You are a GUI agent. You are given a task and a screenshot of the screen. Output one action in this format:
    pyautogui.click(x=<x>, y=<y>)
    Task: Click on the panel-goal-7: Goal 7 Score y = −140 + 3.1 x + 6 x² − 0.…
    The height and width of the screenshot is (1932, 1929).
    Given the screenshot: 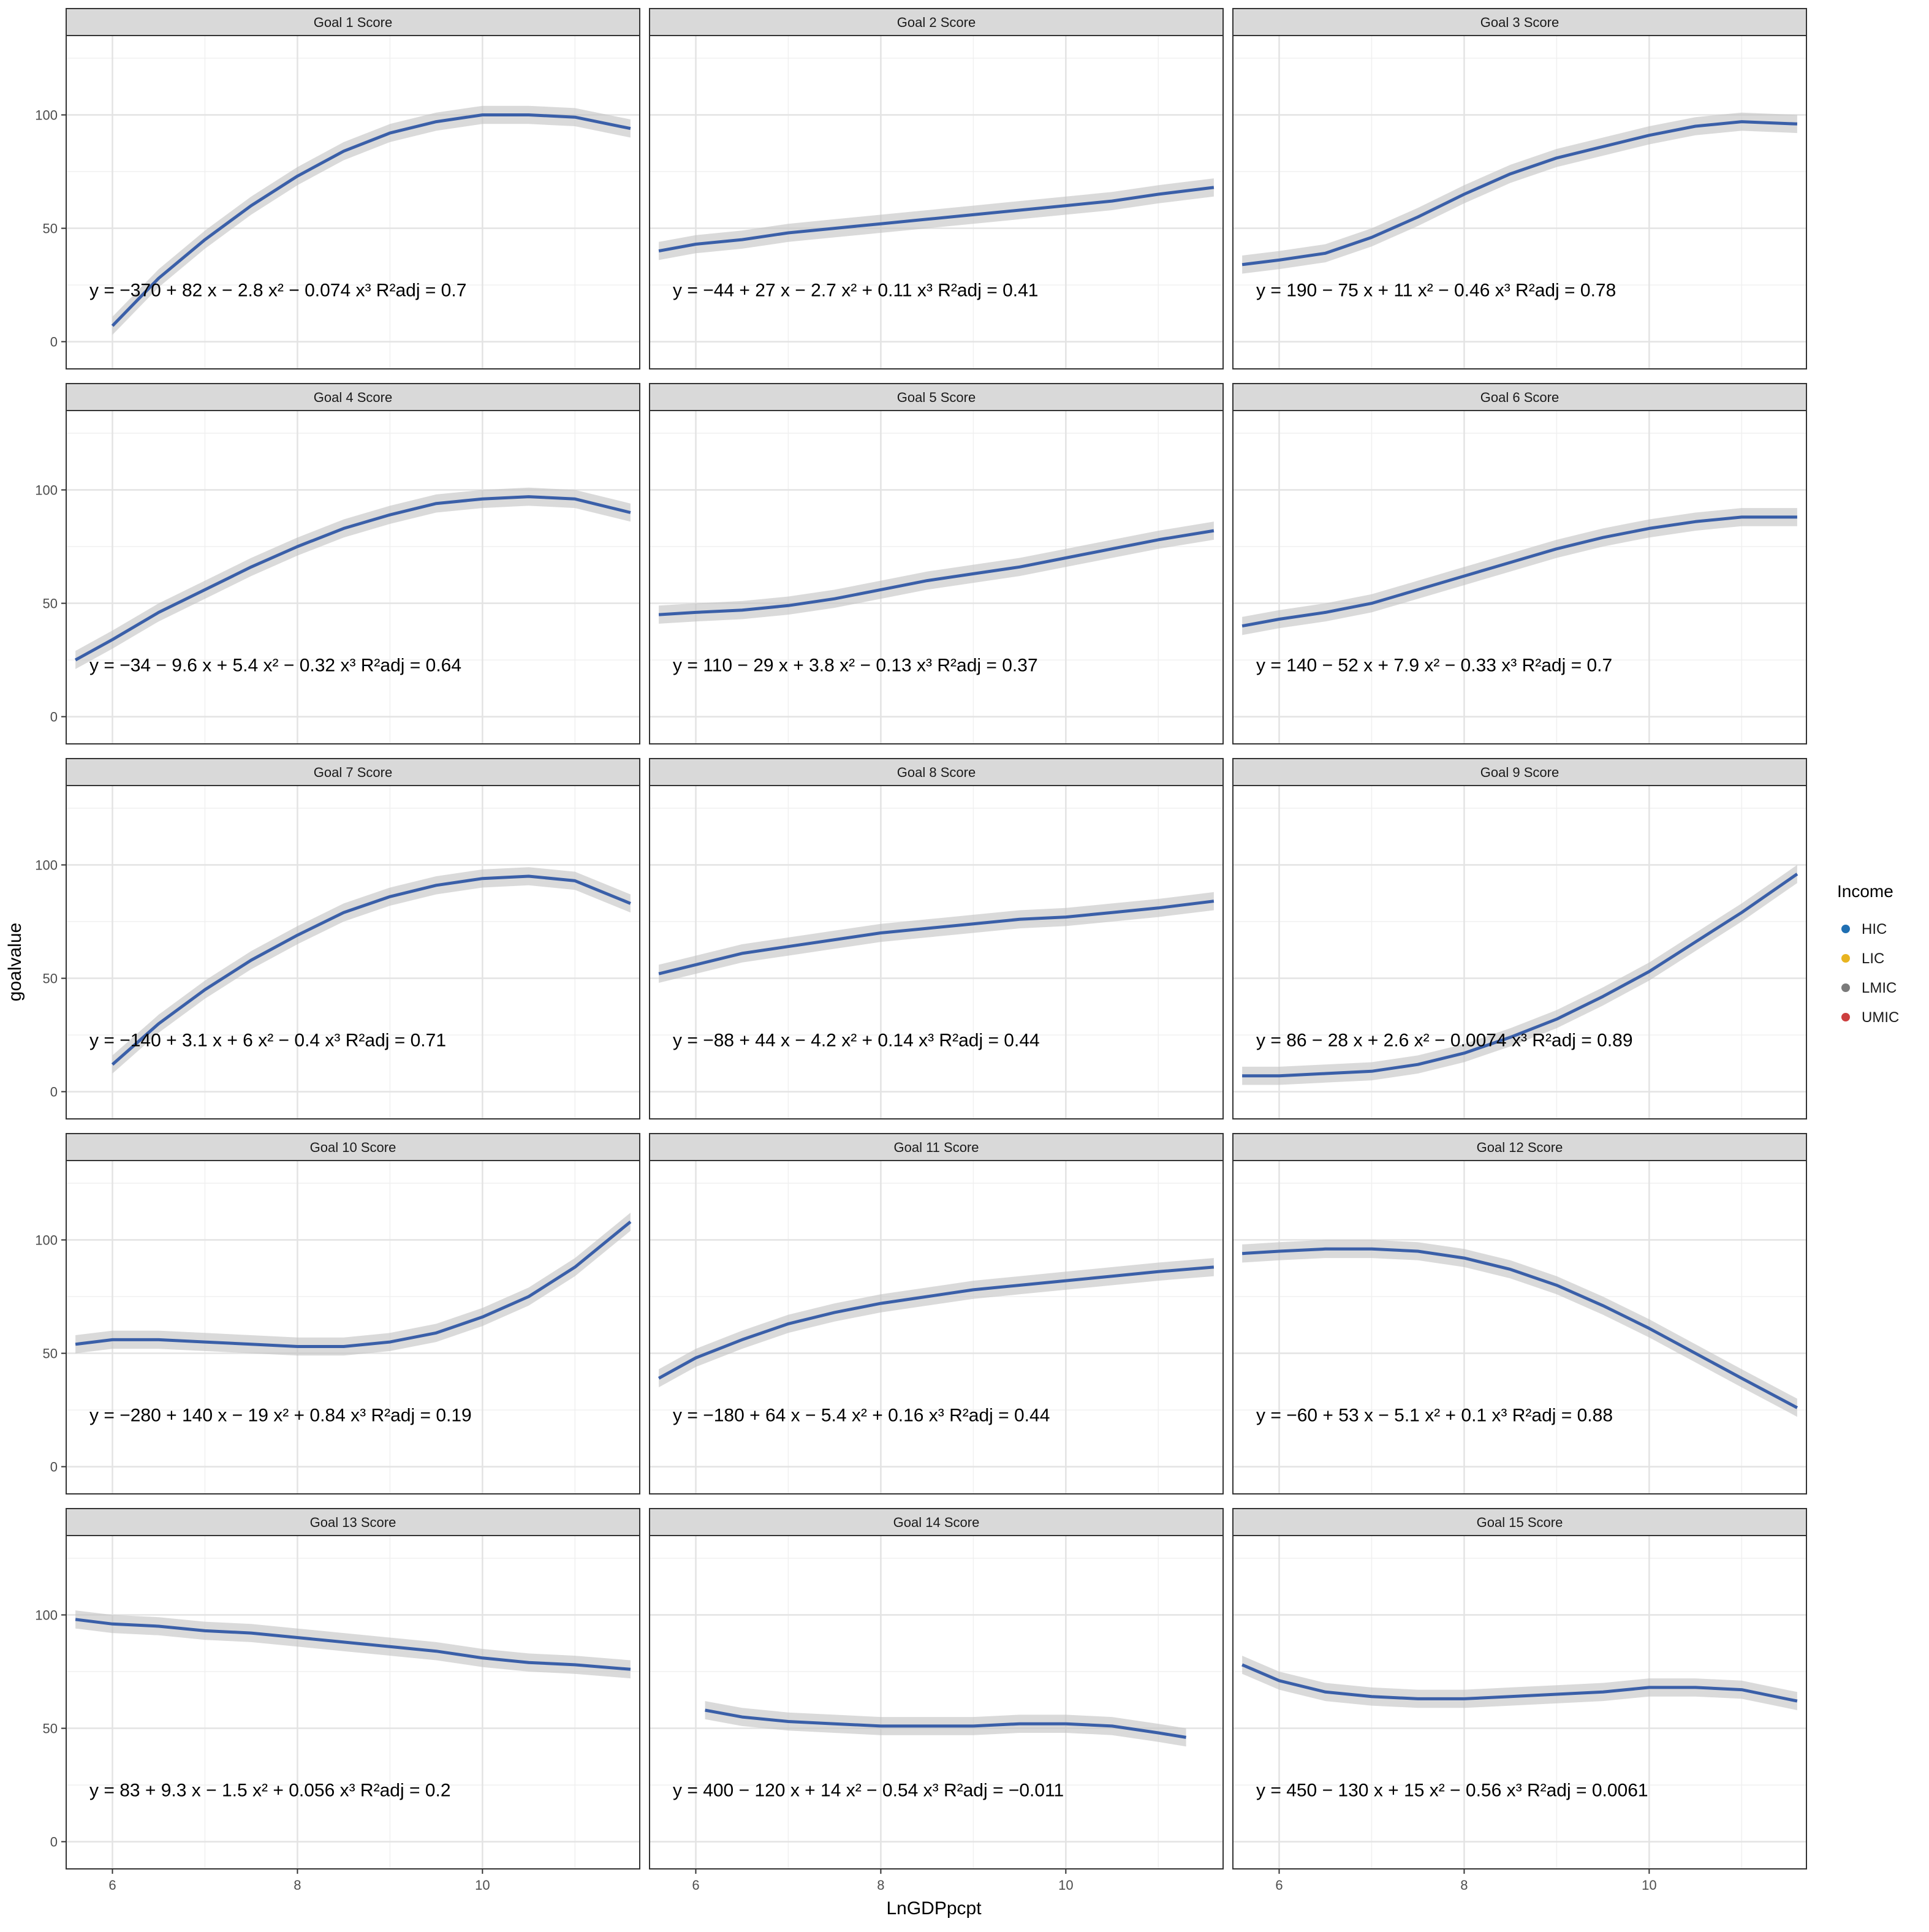 What is the action you would take?
    pyautogui.click(x=338, y=938)
    